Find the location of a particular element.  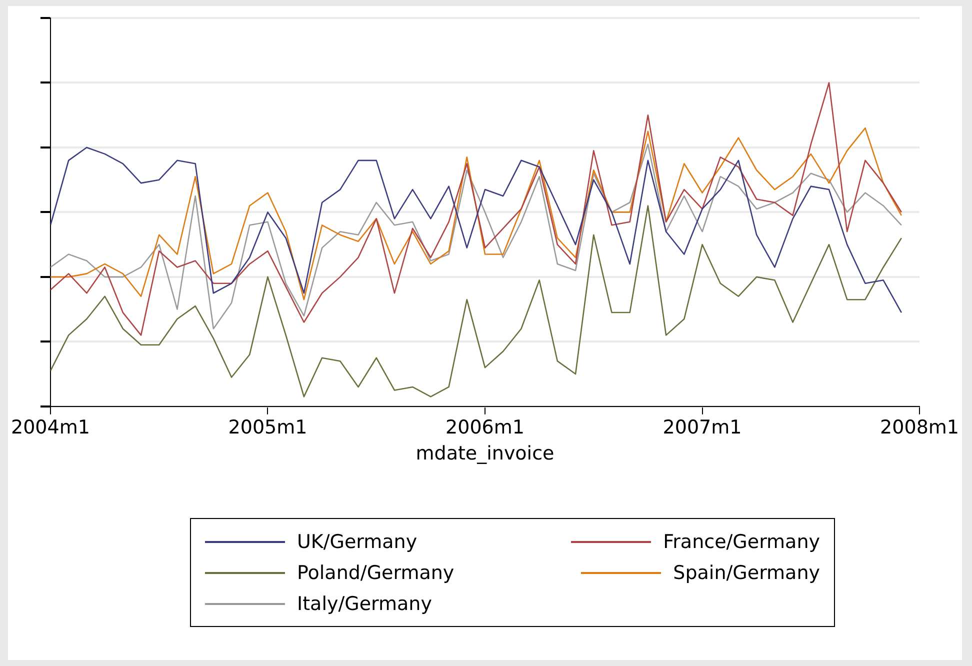

legend-label: UK/Germany is located at coordinates (357, 541).